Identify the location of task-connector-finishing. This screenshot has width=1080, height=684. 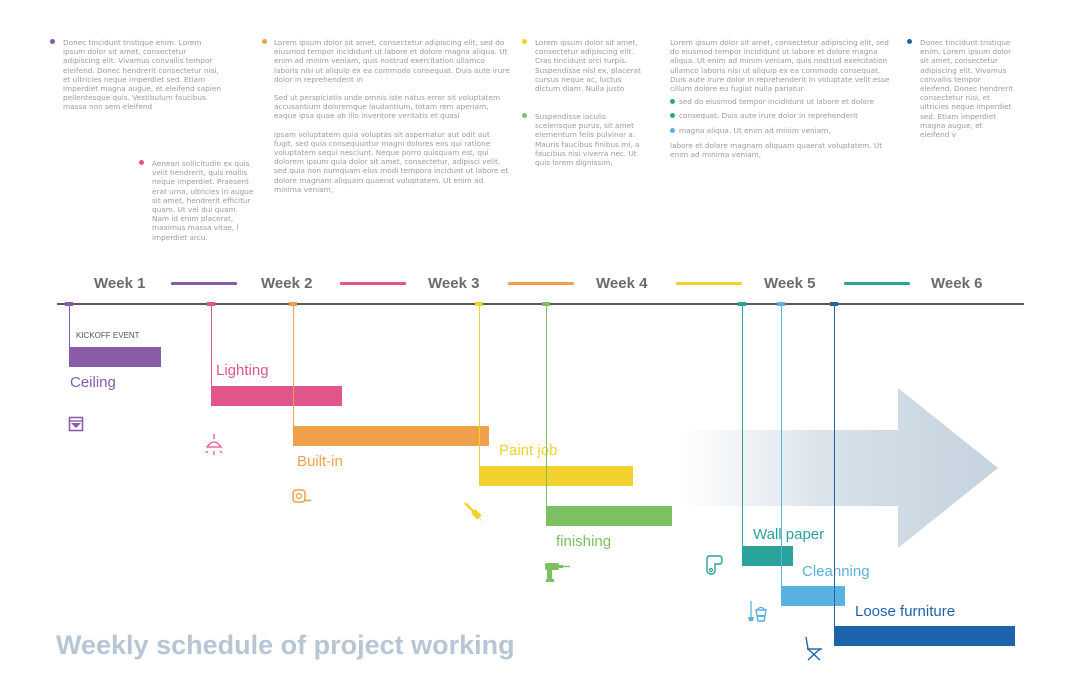
(547, 405).